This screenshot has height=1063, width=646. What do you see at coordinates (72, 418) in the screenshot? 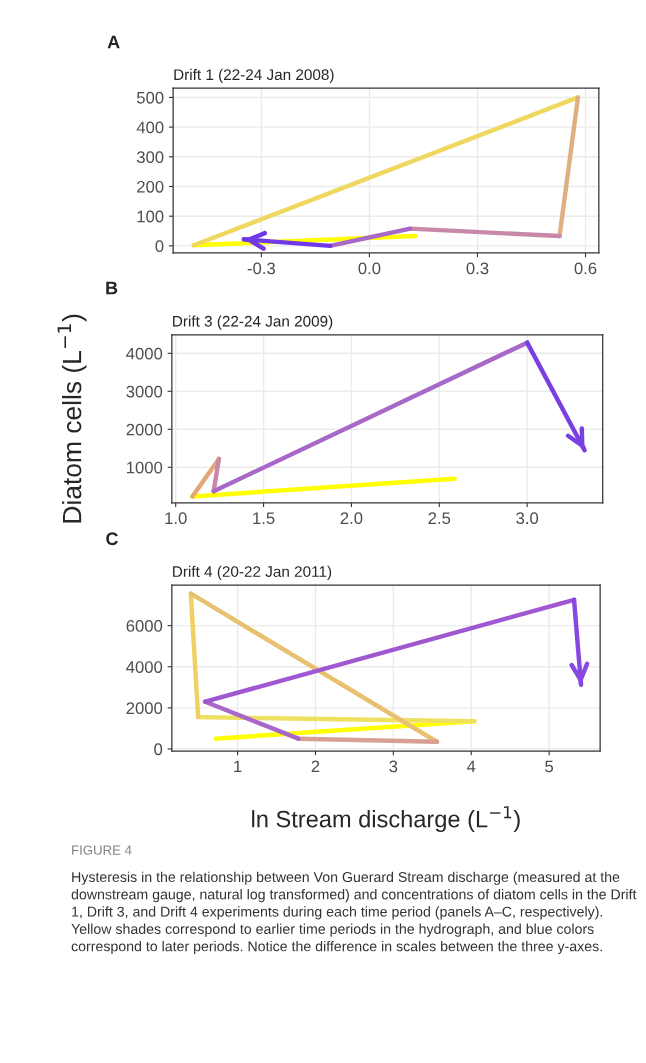
I see `y-axis-title: Diatom cells (L$^{−1}$)` at bounding box center [72, 418].